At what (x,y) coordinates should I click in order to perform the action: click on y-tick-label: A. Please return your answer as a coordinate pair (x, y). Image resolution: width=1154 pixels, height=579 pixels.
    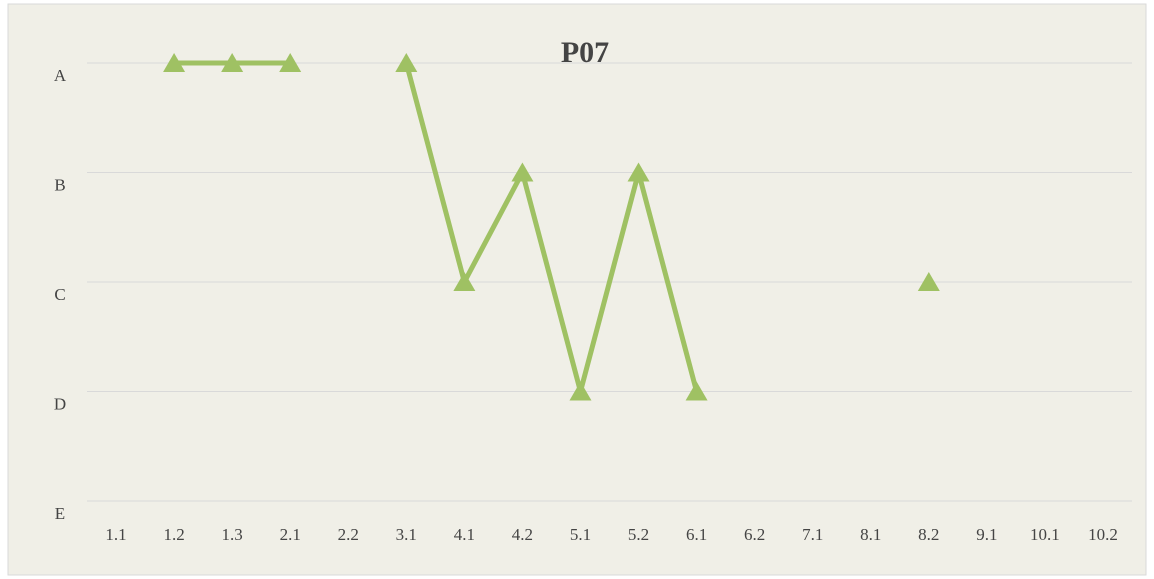
    Looking at the image, I should click on (60, 75).